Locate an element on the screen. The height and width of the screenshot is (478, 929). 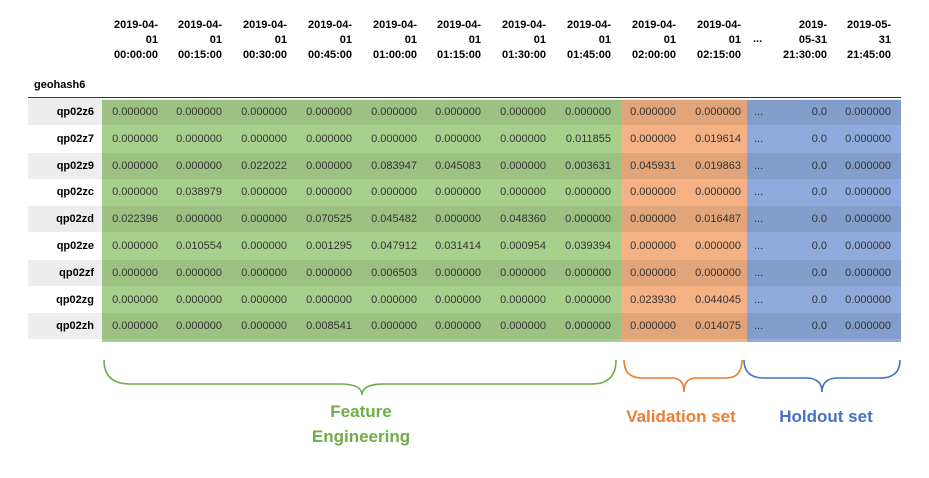
column-header: 2019-04- 01 02:00:00 is located at coordinates (654, 40).